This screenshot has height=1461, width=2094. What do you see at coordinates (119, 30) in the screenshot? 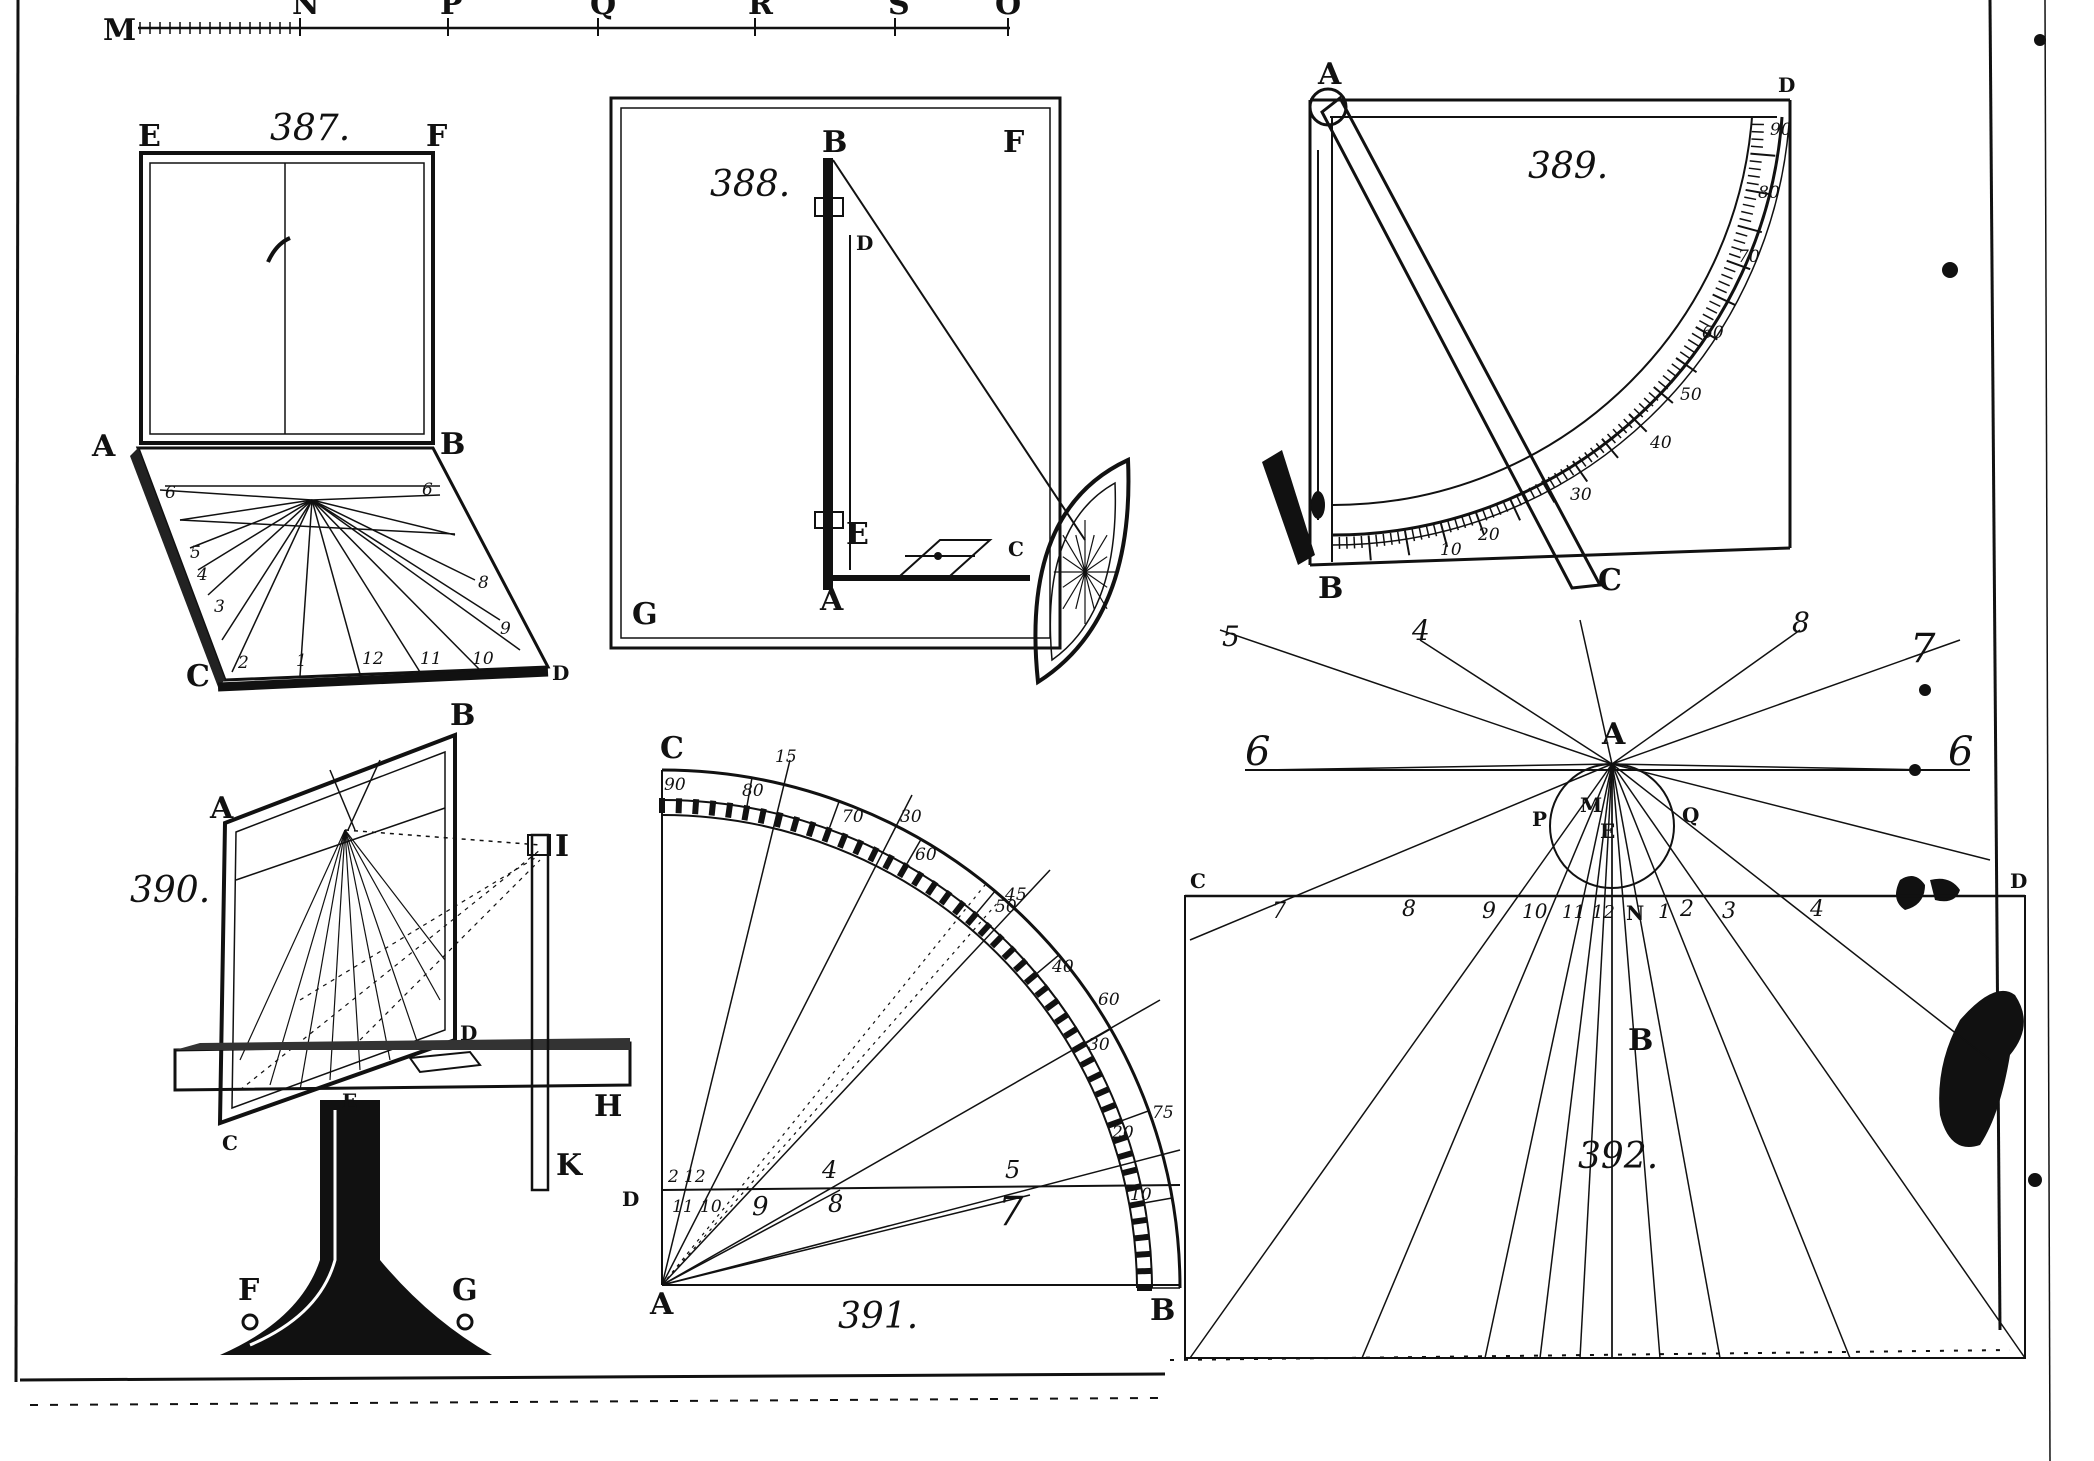
I see `scale-label-m: M` at bounding box center [119, 30].